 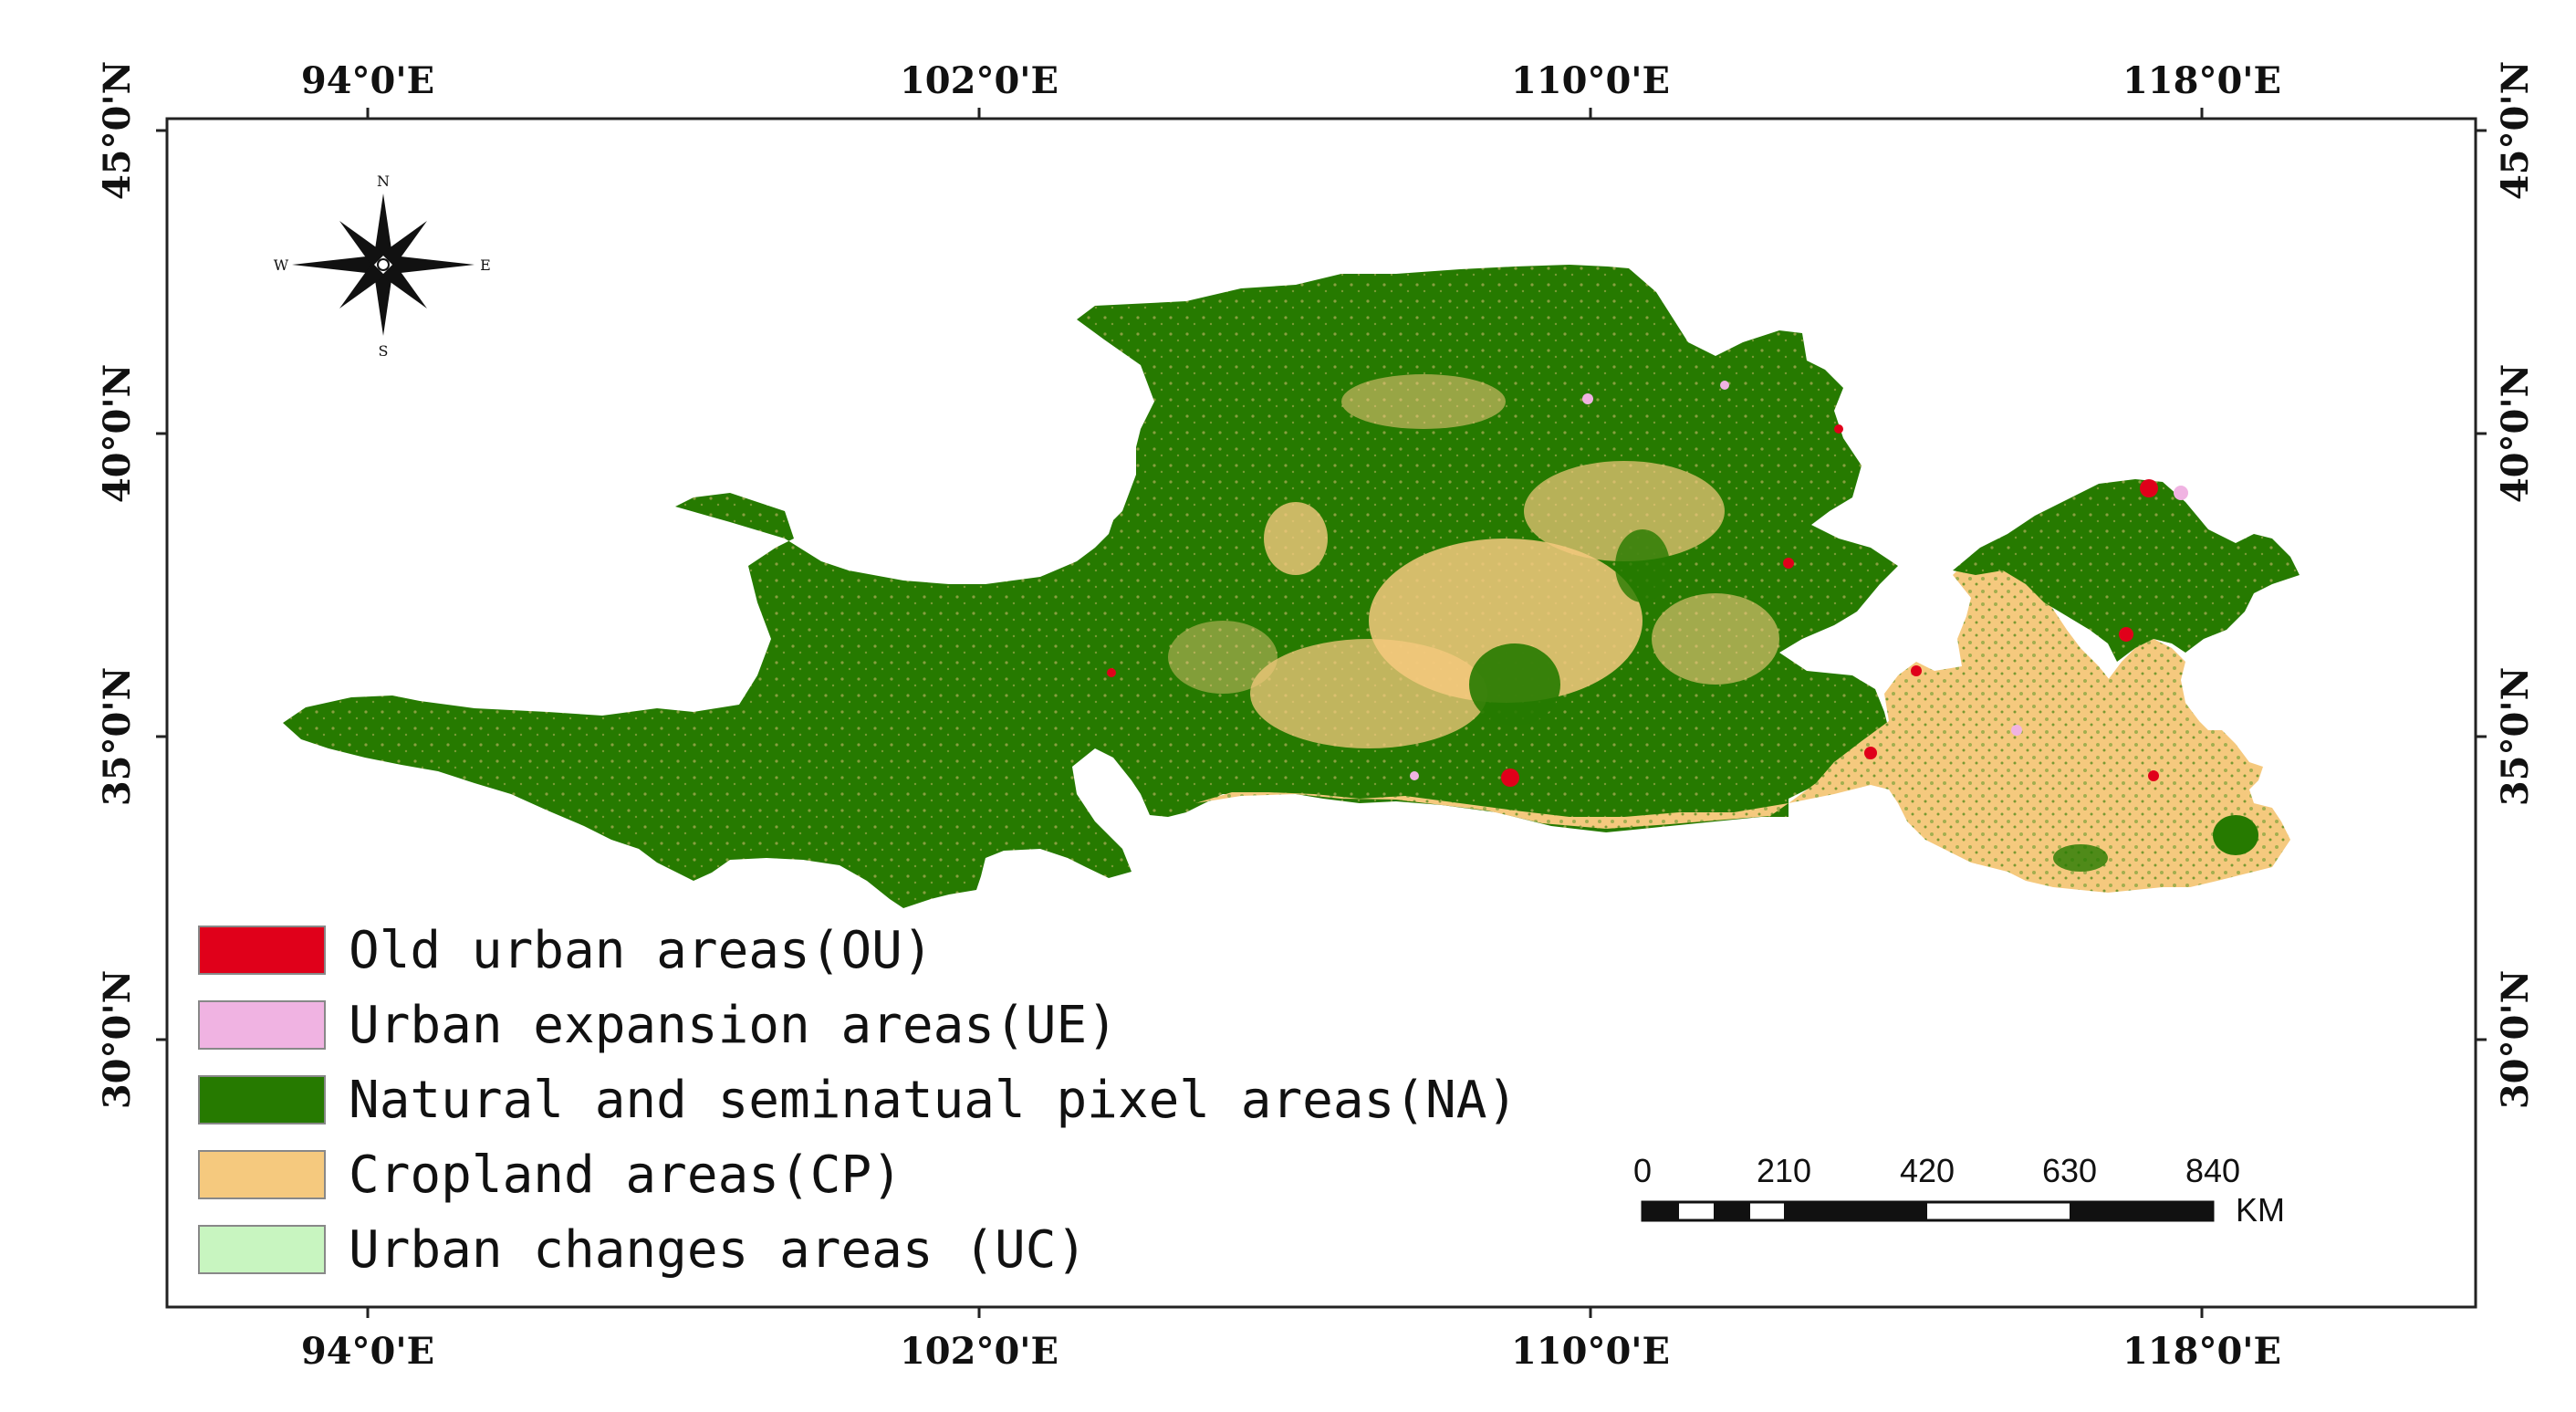 I want to click on compass-n-label: N, so click(x=383, y=181).